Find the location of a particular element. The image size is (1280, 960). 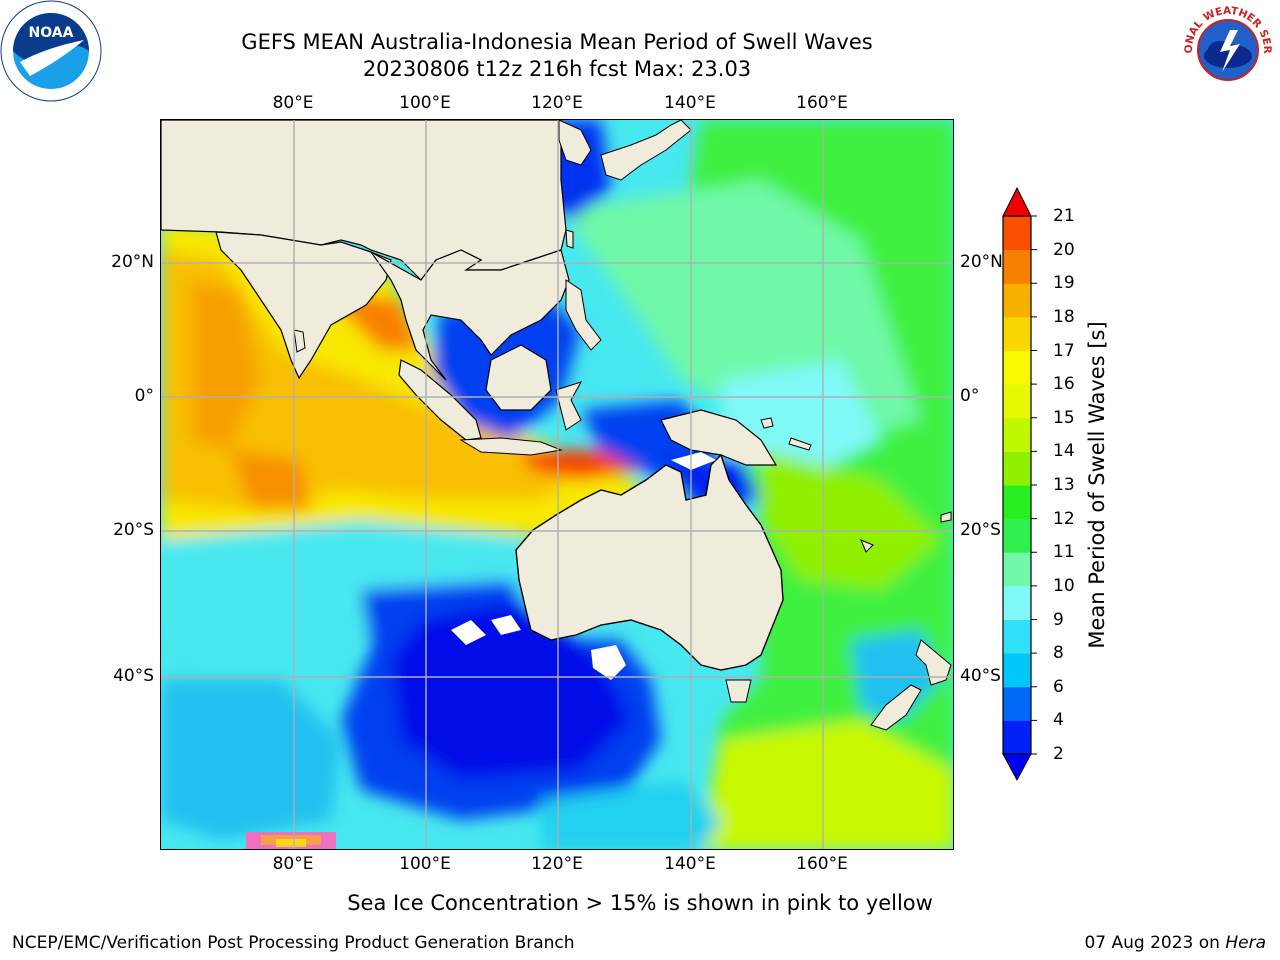

noaa-logo-text: NOAA is located at coordinates (51, 33).